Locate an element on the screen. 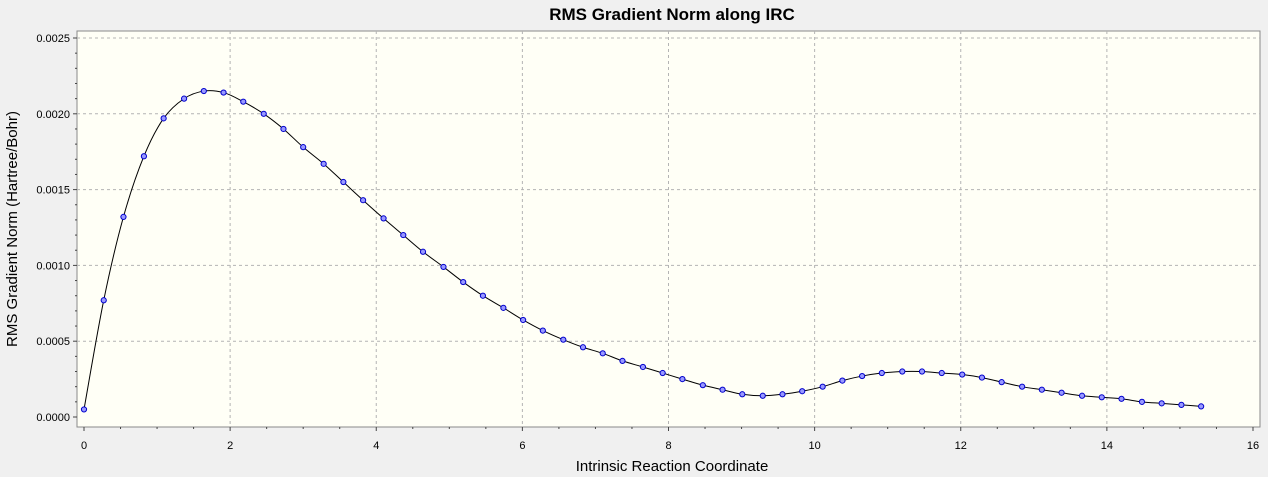  y-axis-label: RMS Gradient Norm (Hartree/Bohr) is located at coordinates (12, 229).